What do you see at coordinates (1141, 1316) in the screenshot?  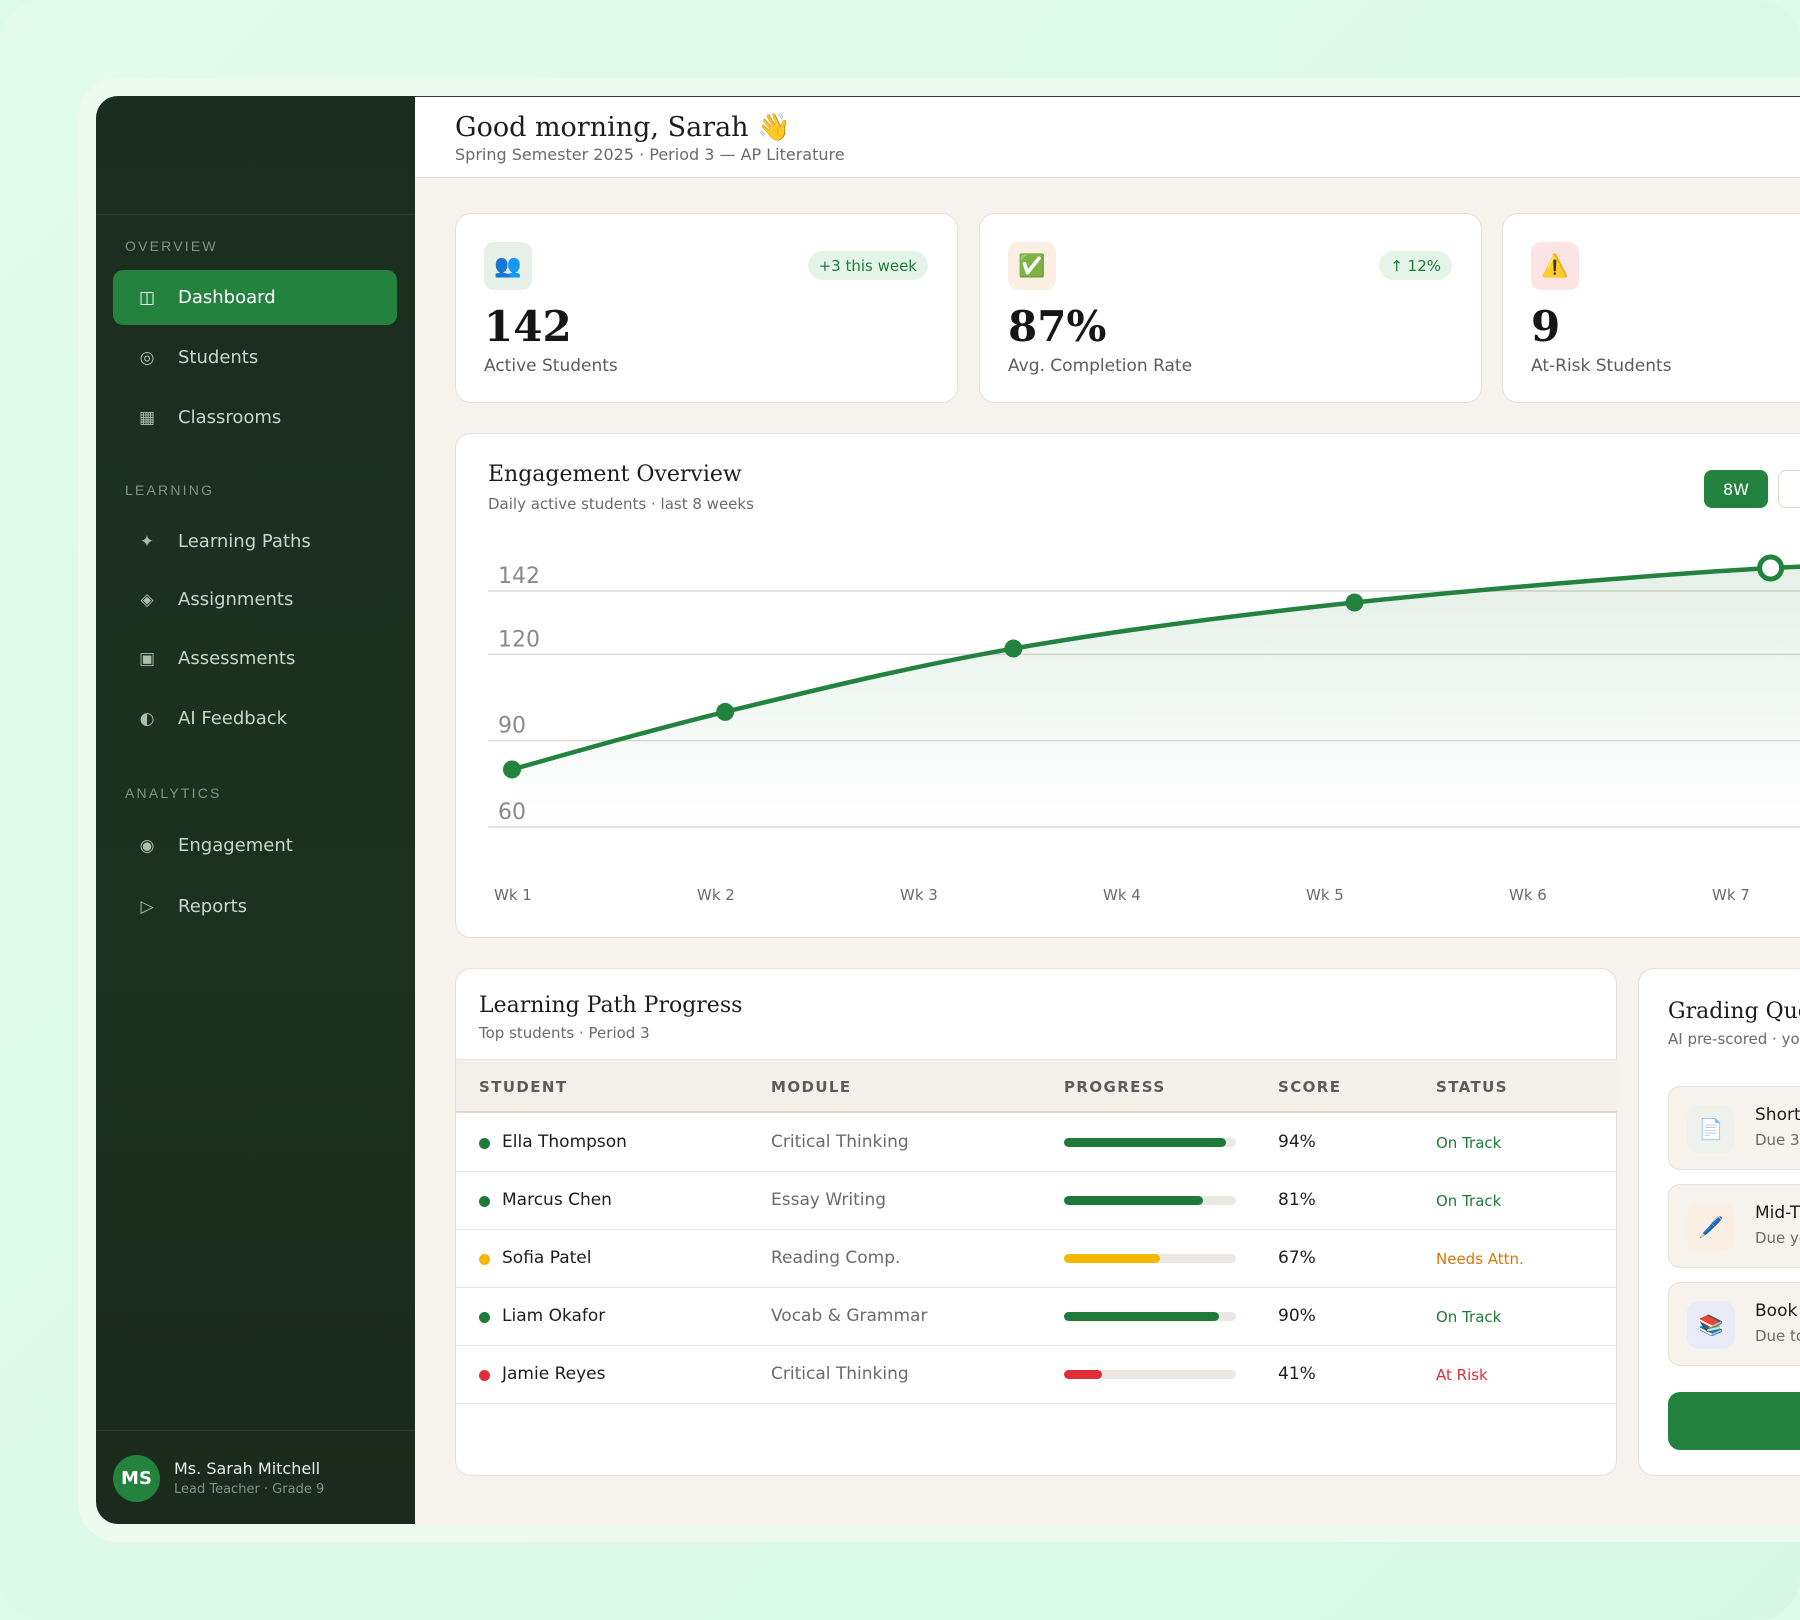 I see `progress-fill` at bounding box center [1141, 1316].